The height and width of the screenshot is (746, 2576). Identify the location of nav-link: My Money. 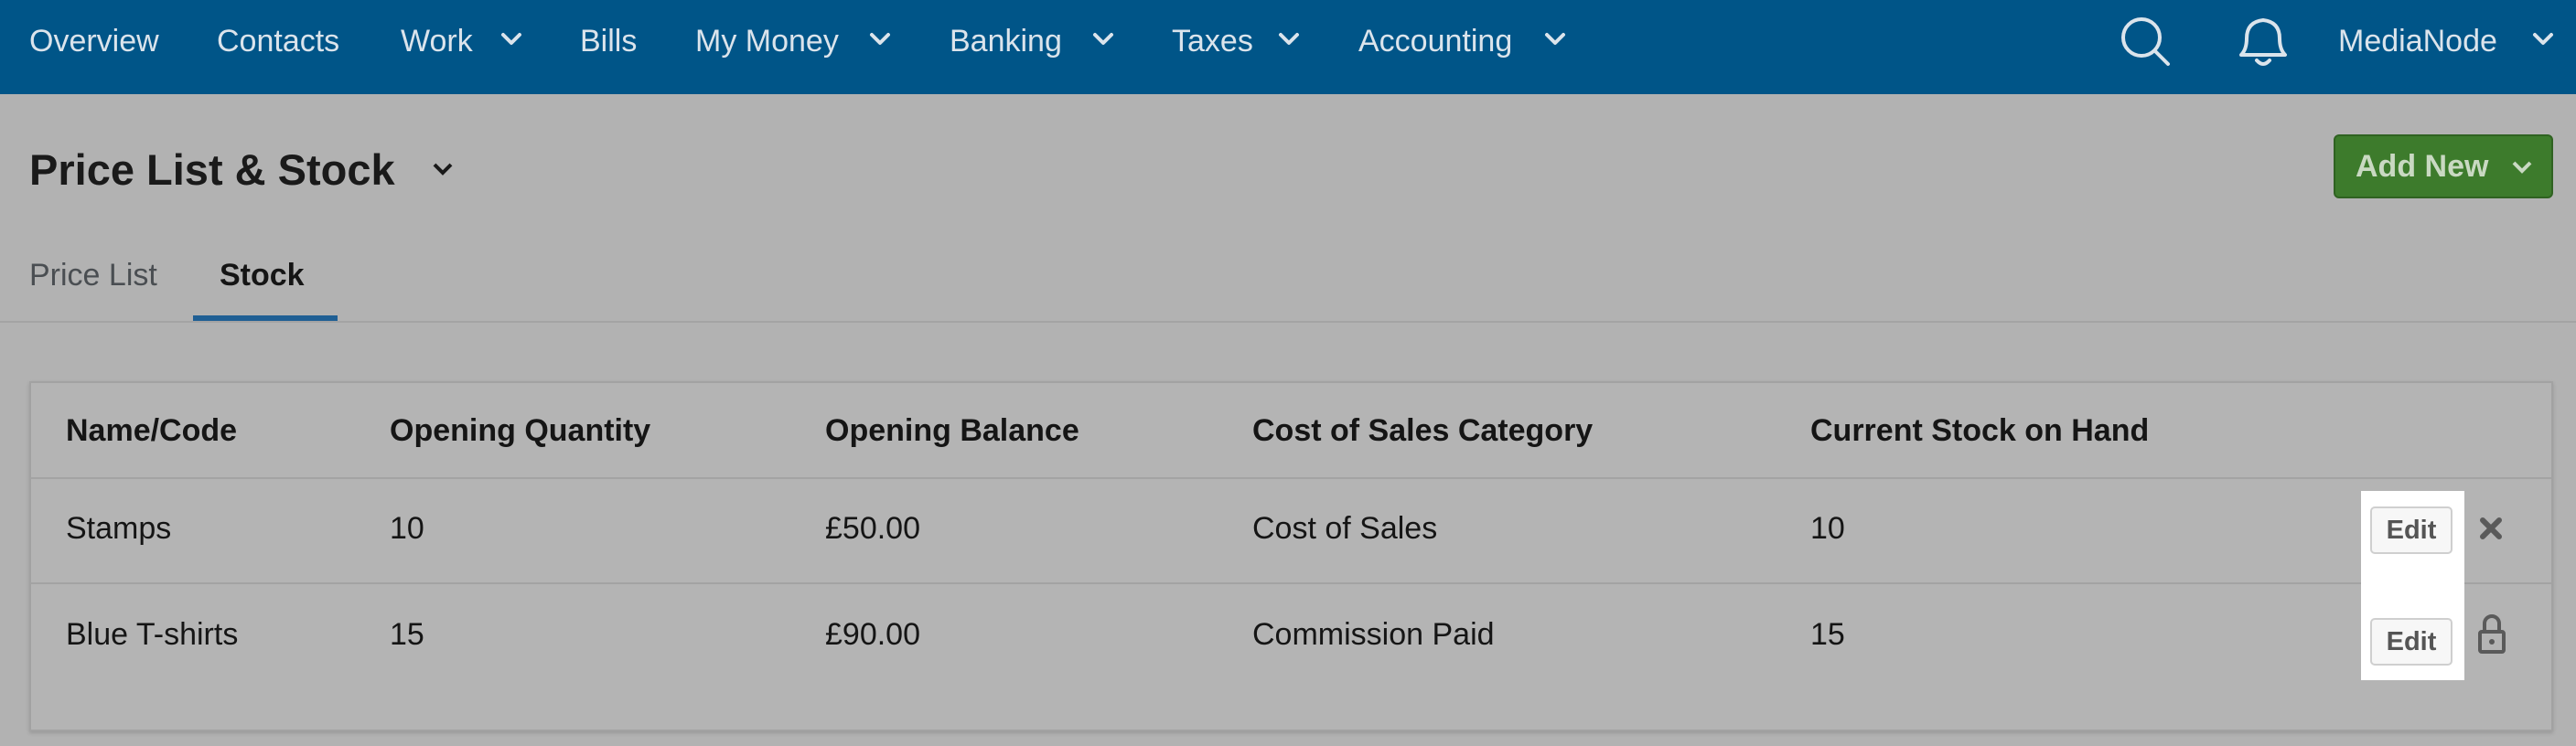
(767, 41).